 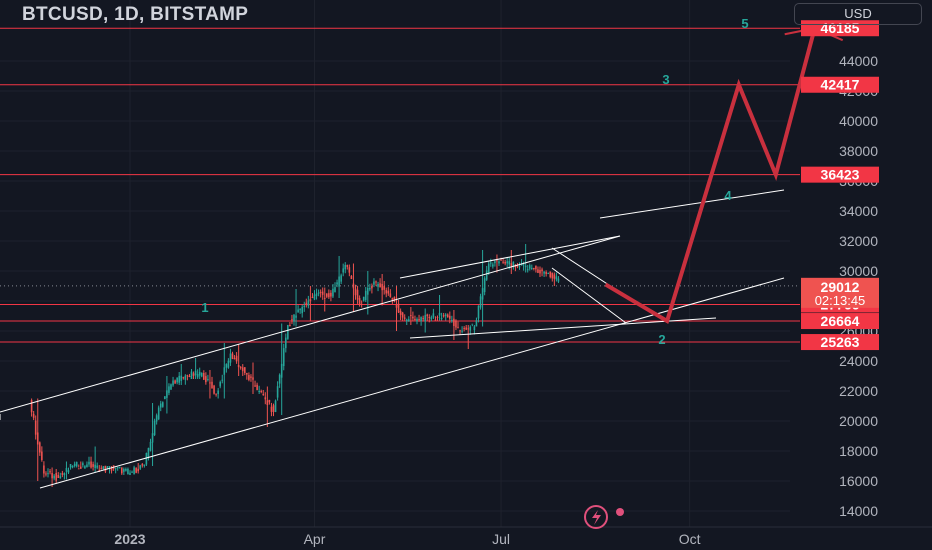 What do you see at coordinates (840, 342) in the screenshot?
I see `price-label-text: 25263` at bounding box center [840, 342].